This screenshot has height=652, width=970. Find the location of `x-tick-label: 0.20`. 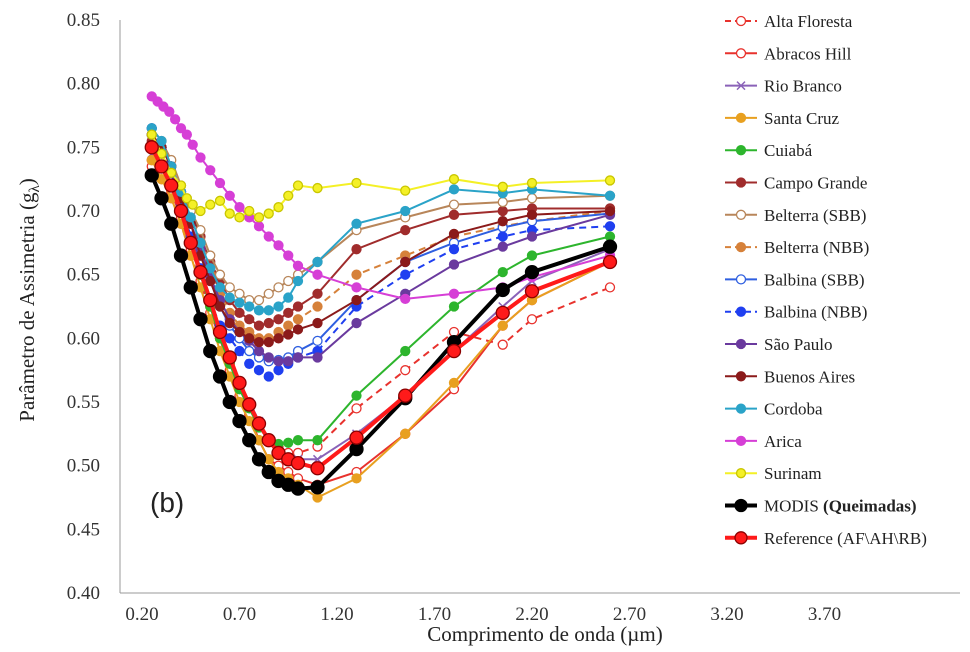

x-tick-label: 0.20 is located at coordinates (141, 614).